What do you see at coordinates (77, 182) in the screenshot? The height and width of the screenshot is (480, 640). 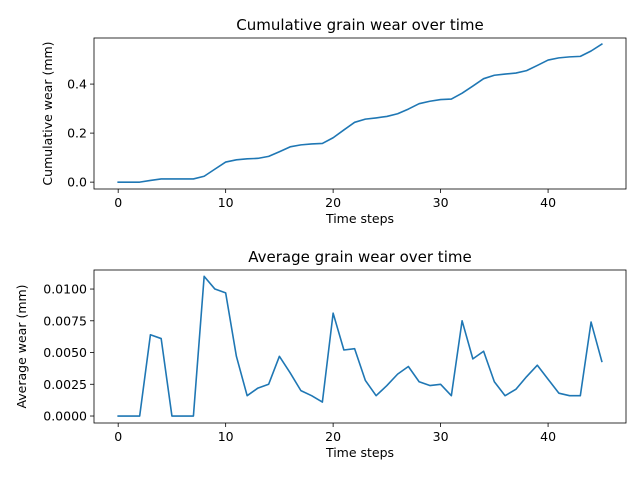 I see `chart-0-y-tick-label-0: 0.0` at bounding box center [77, 182].